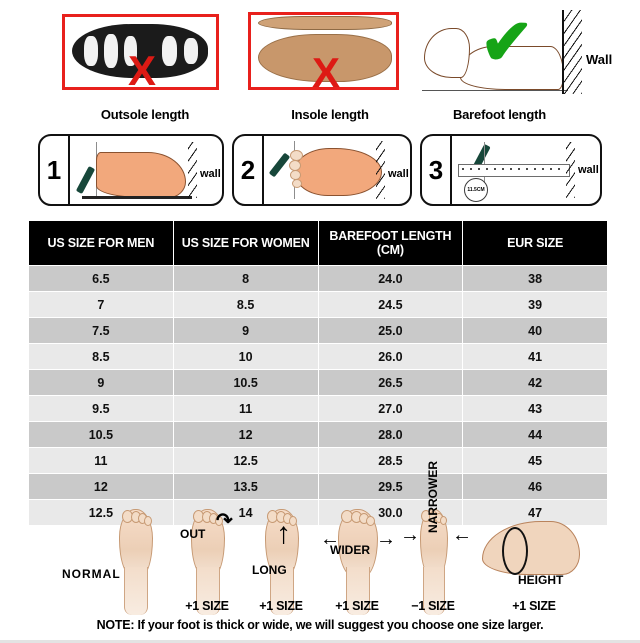  What do you see at coordinates (101, 434) in the screenshot?
I see `cell-us-men: 10.5` at bounding box center [101, 434].